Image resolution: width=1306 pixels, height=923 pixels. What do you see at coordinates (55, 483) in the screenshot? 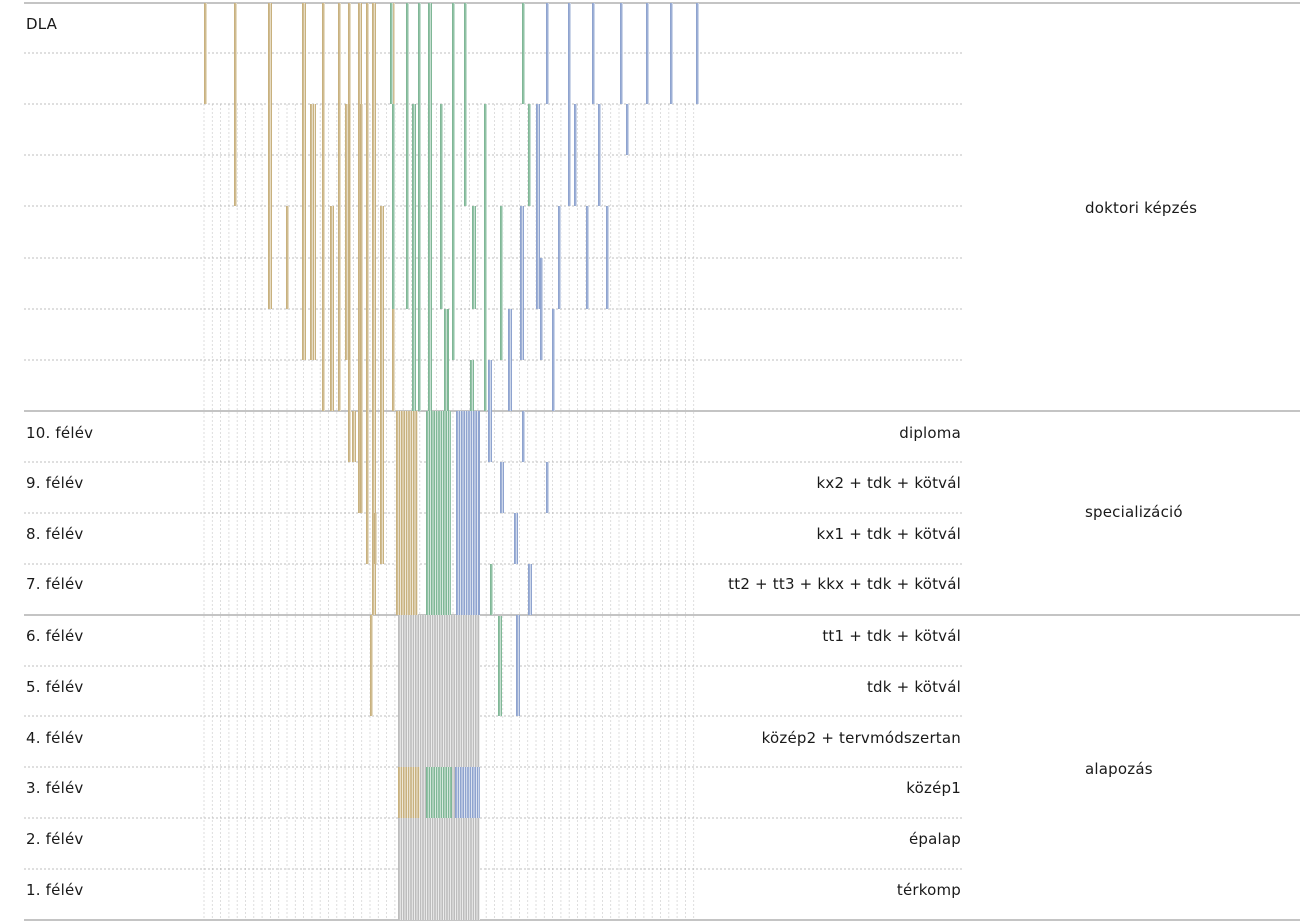
I see `semester-label-9: 9. félév` at bounding box center [55, 483].